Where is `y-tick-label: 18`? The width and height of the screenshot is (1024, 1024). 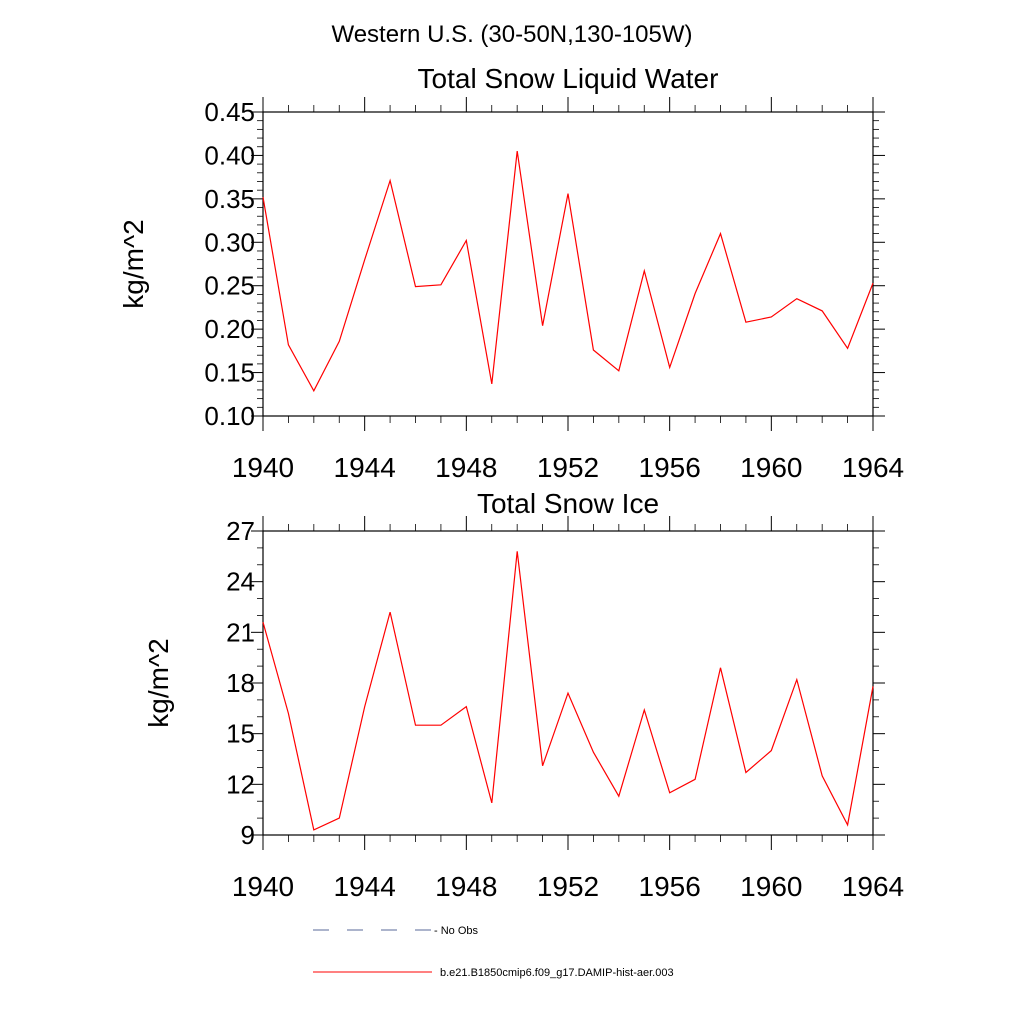
y-tick-label: 18 is located at coordinates (240, 683).